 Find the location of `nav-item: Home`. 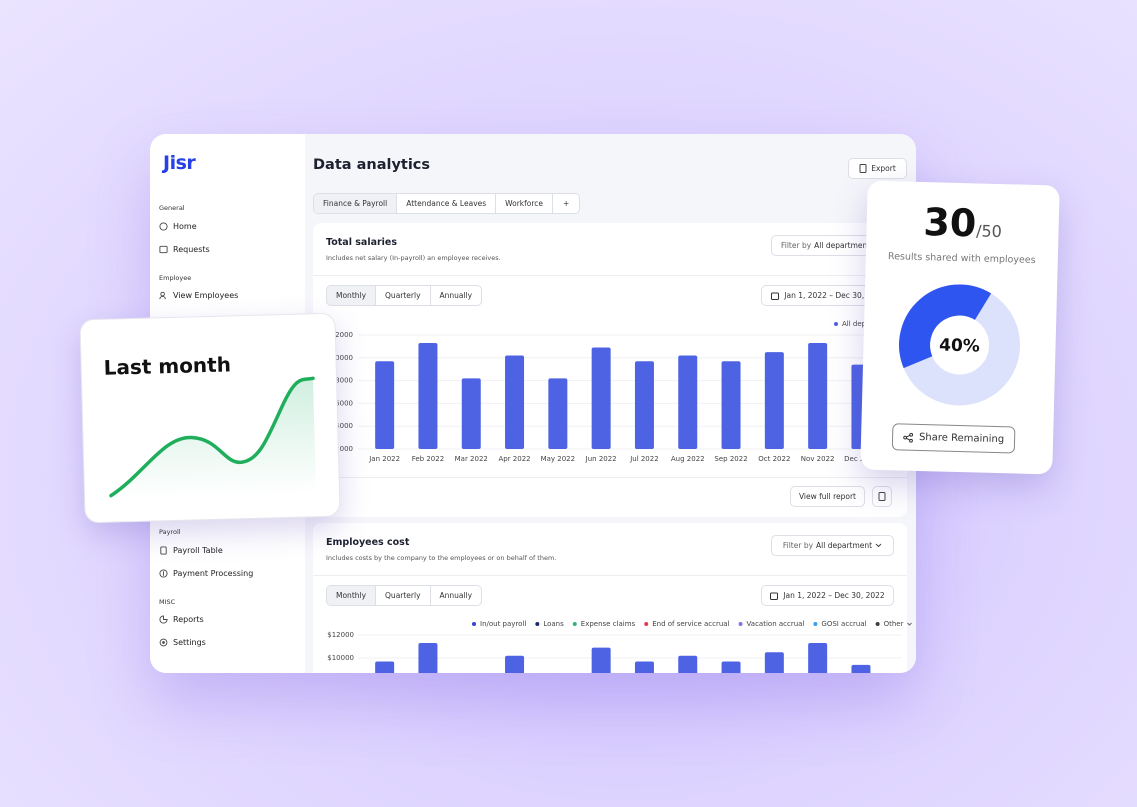

nav-item: Home is located at coordinates (178, 226).